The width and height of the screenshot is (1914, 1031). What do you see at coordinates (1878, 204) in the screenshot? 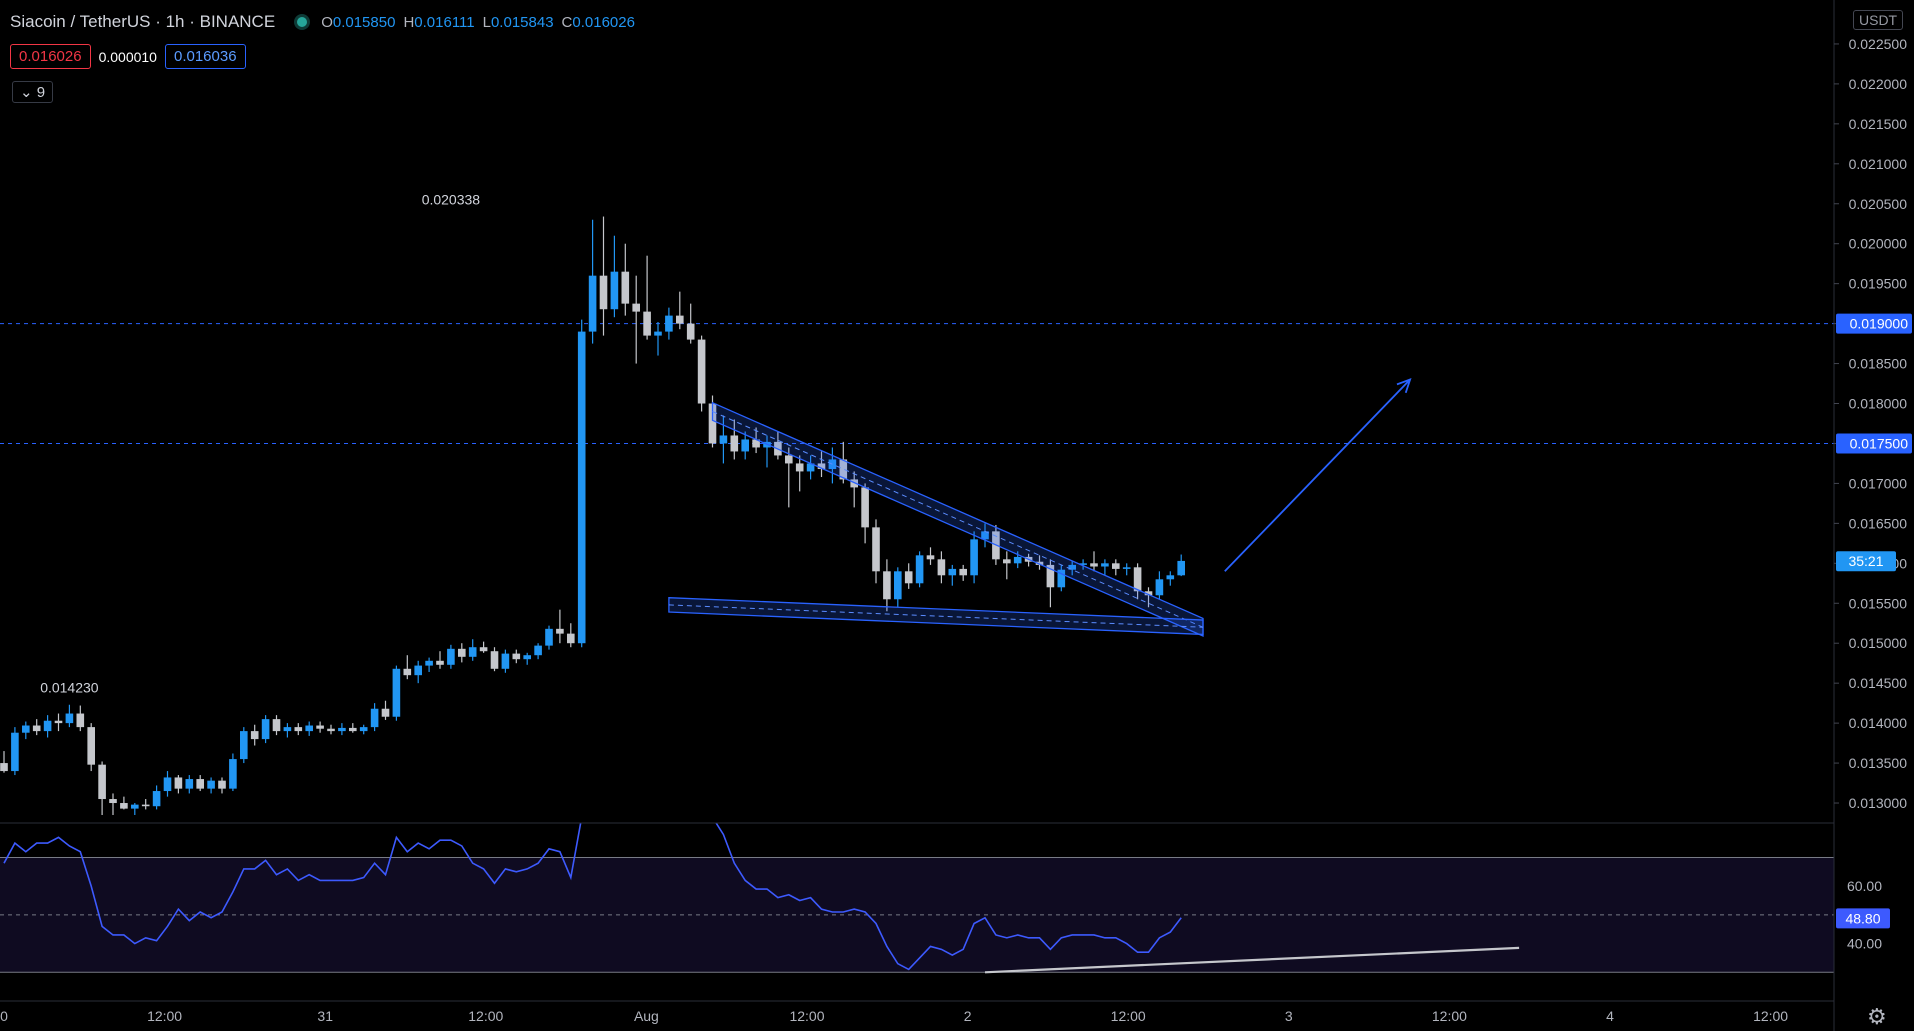
I see `price-tick-label: 0.020500` at bounding box center [1878, 204].